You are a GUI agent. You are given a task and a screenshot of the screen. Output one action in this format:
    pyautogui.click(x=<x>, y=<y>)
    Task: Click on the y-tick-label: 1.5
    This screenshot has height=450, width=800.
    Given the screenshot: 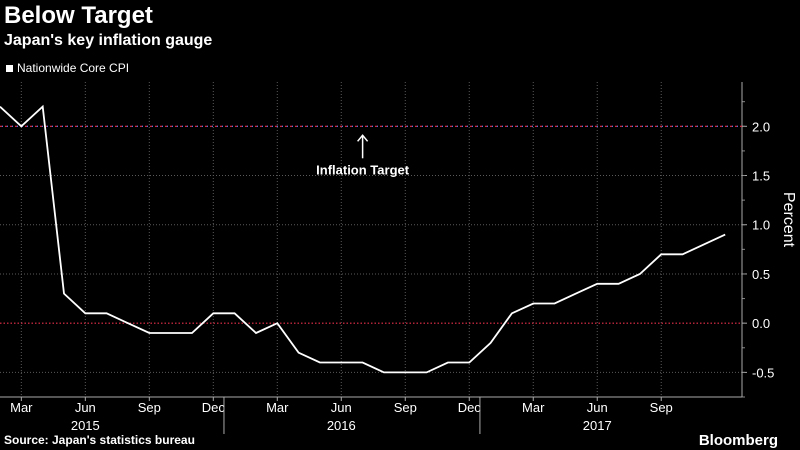 What is the action you would take?
    pyautogui.click(x=761, y=176)
    